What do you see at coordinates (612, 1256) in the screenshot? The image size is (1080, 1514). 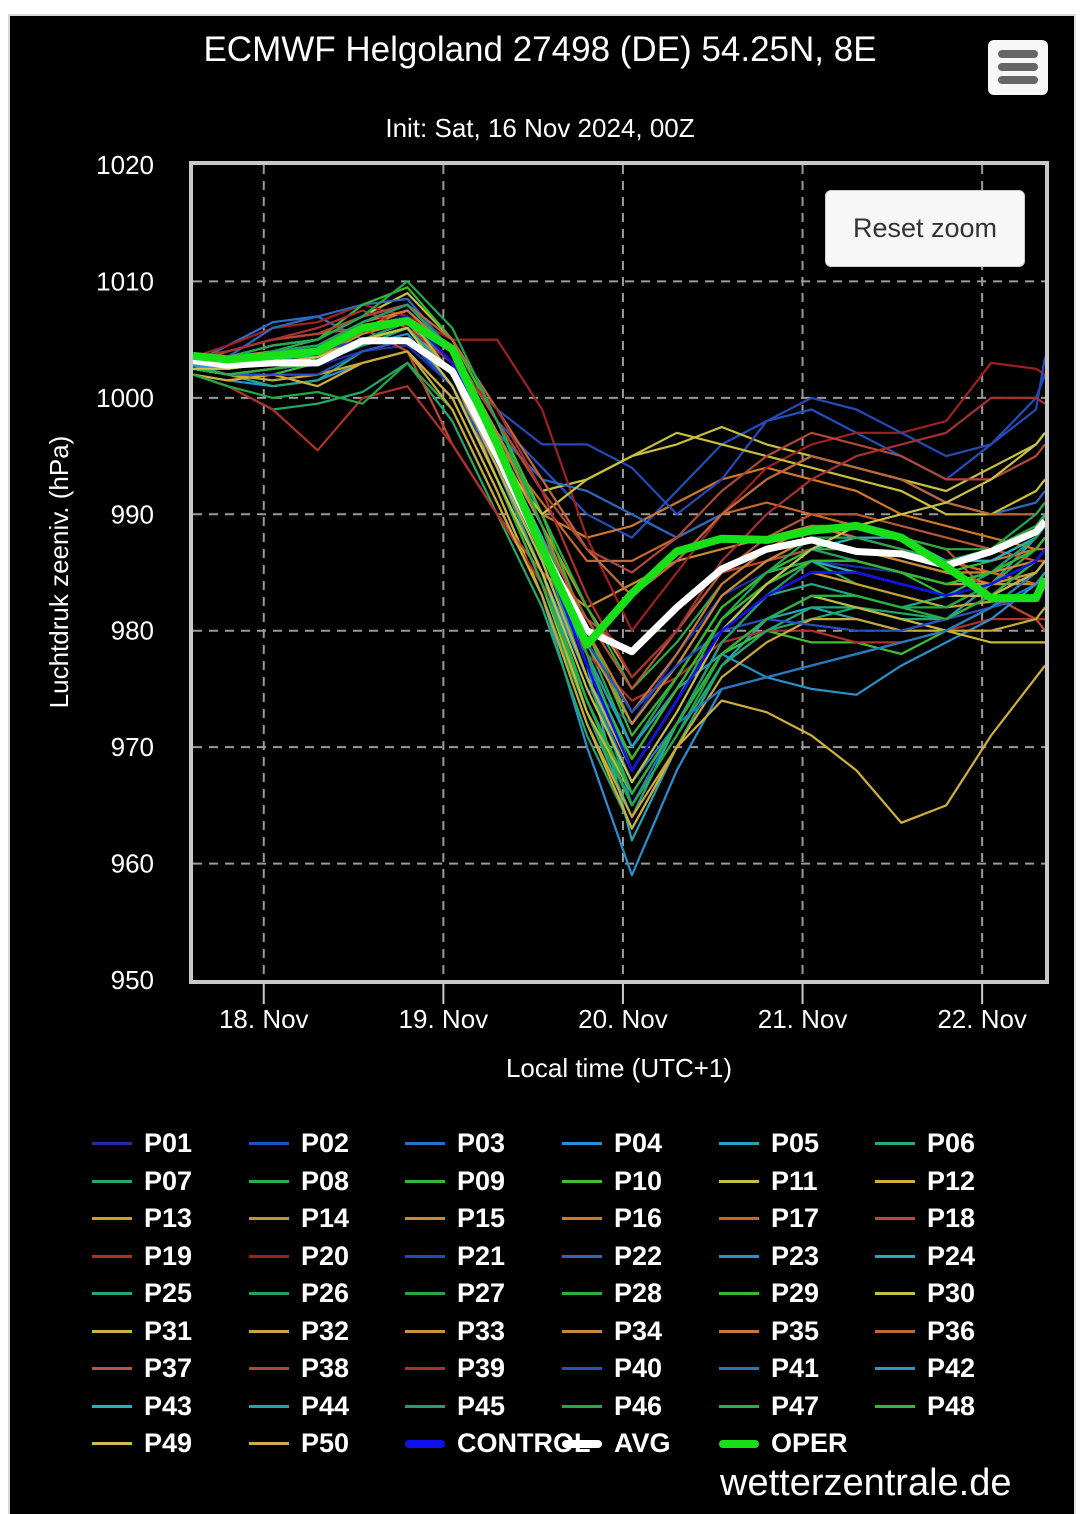 I see `legend-item-p22: P22` at bounding box center [612, 1256].